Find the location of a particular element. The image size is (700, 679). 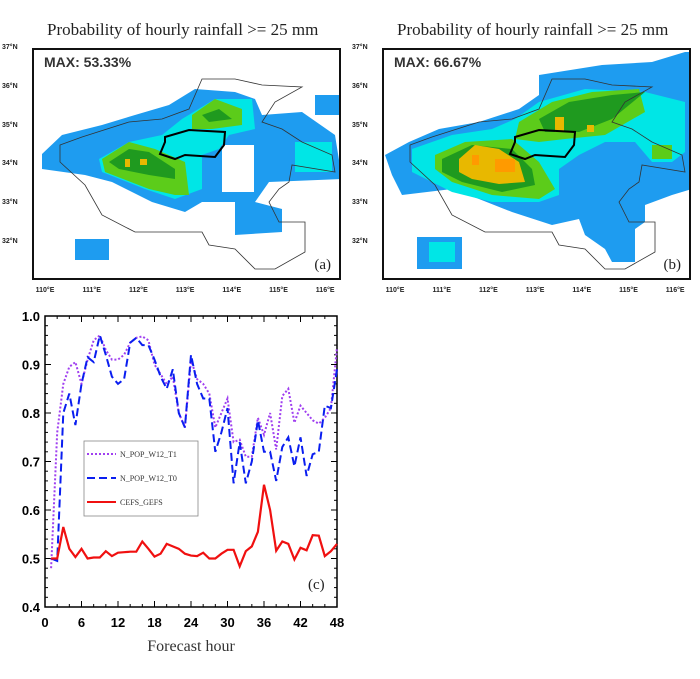

y-tick-label: 0.6 is located at coordinates (31, 510).